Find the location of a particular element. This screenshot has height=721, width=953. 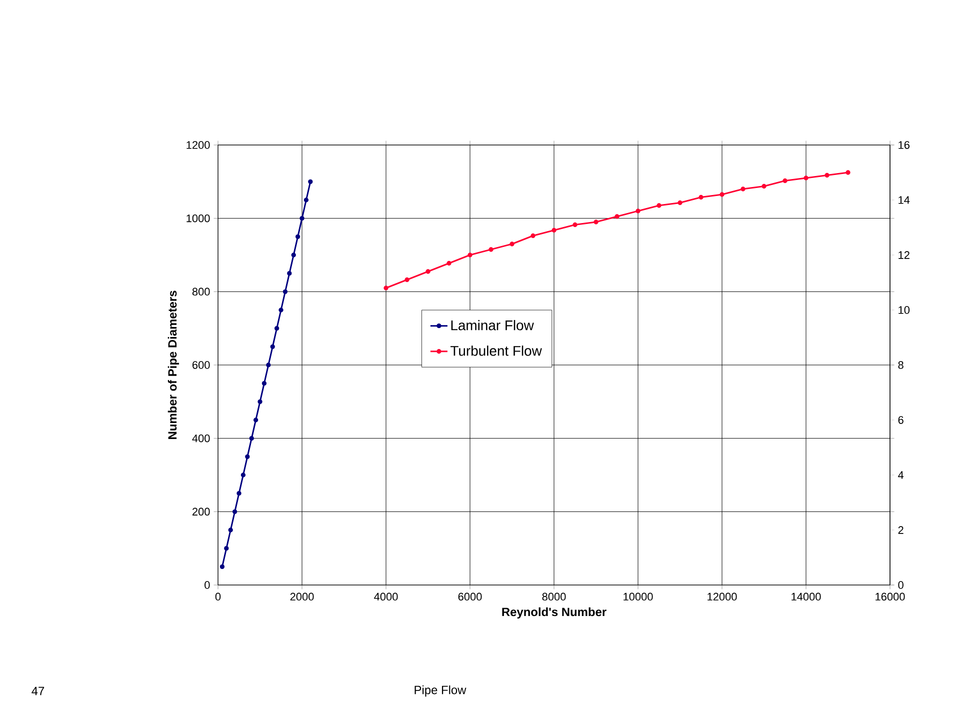

text: 47 is located at coordinates (38, 691).